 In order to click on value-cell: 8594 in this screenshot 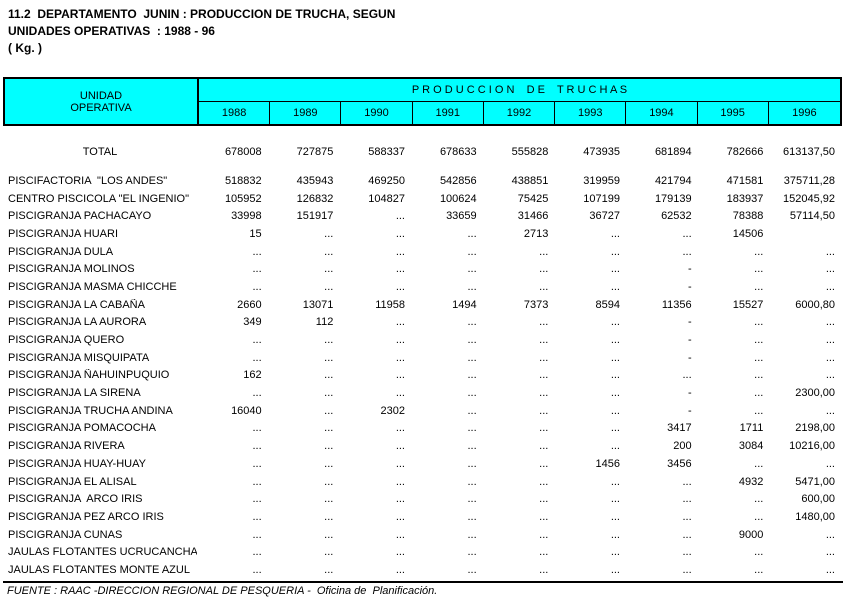, I will do `click(607, 304)`.